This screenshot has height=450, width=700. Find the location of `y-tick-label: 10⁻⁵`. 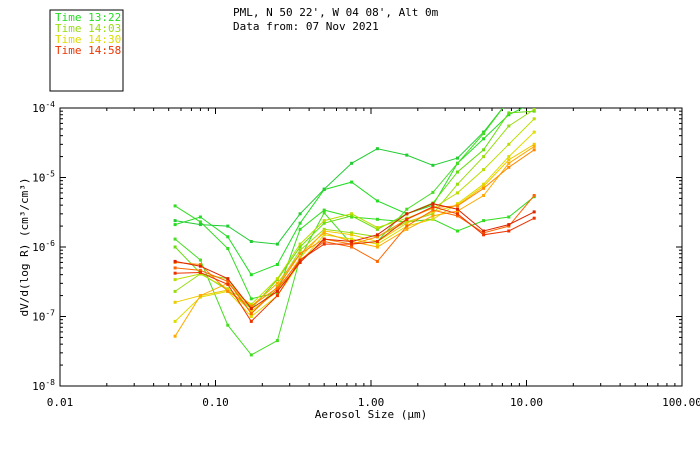

y-tick-label: 10⁻⁵ is located at coordinates (43, 177).